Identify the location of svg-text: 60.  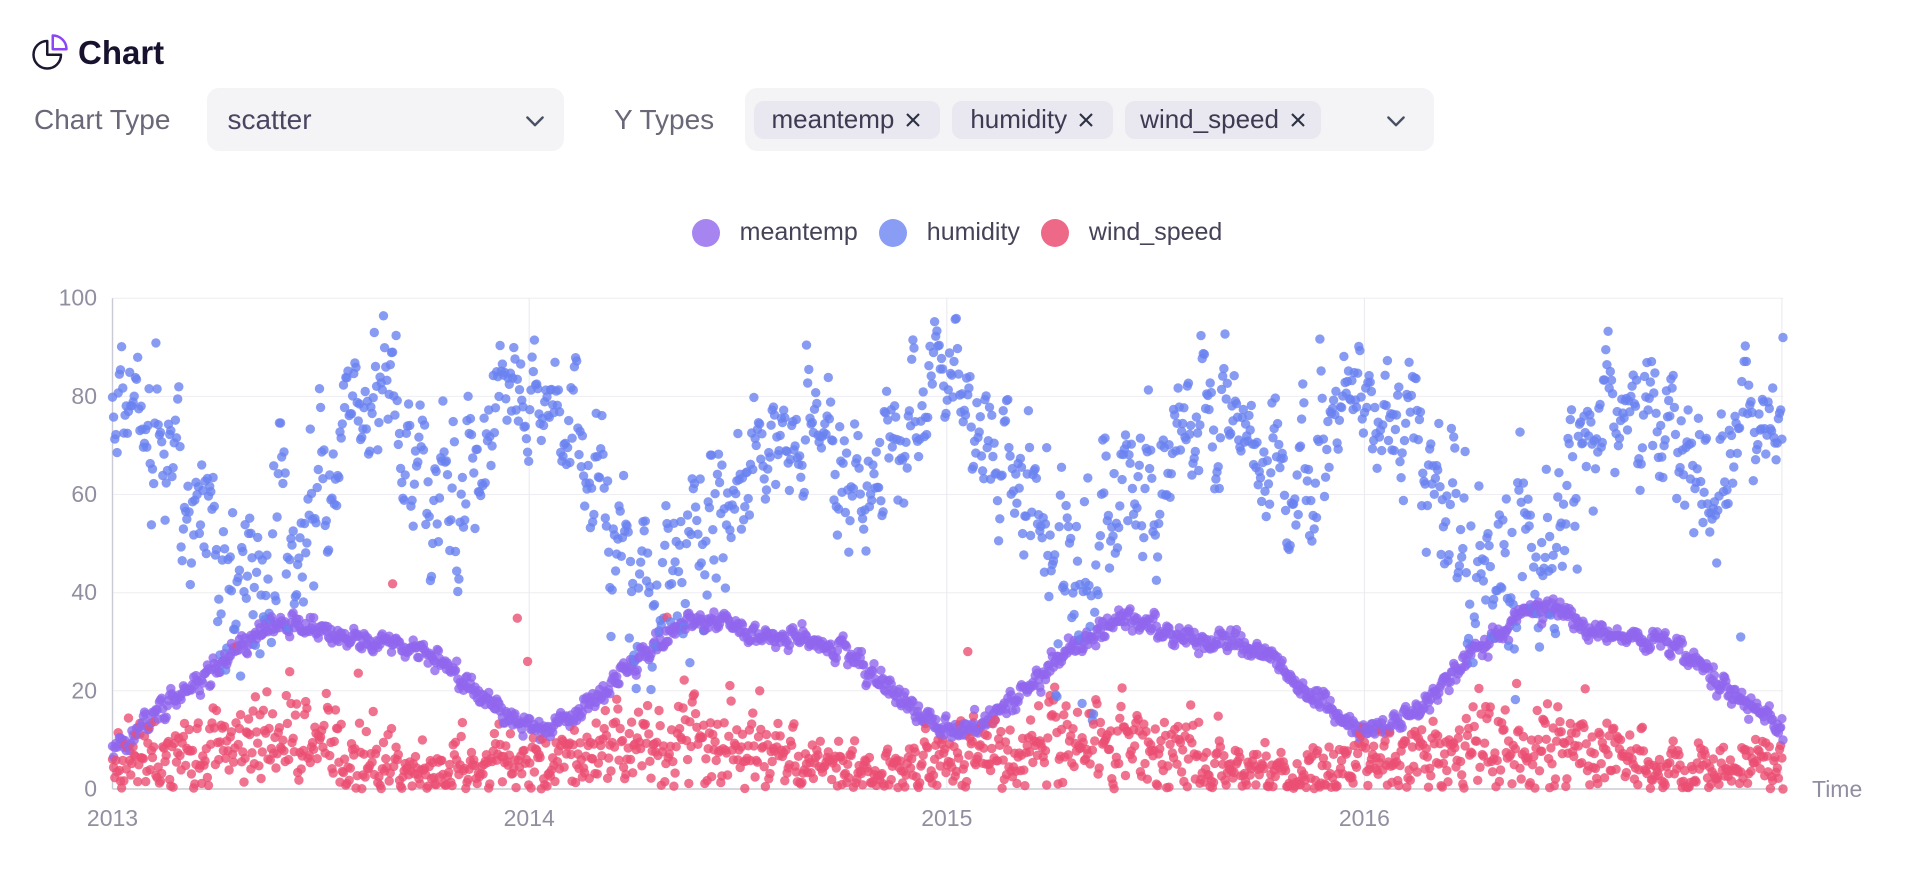
(84, 494).